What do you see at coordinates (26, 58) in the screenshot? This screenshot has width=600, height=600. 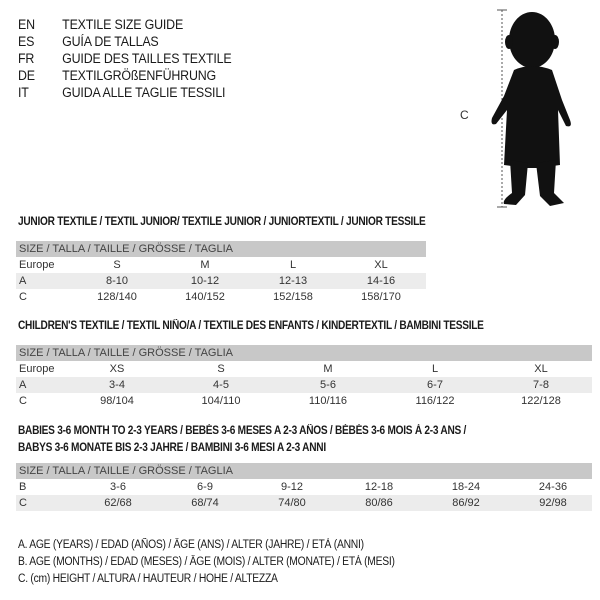 I see `lang-code: FR` at bounding box center [26, 58].